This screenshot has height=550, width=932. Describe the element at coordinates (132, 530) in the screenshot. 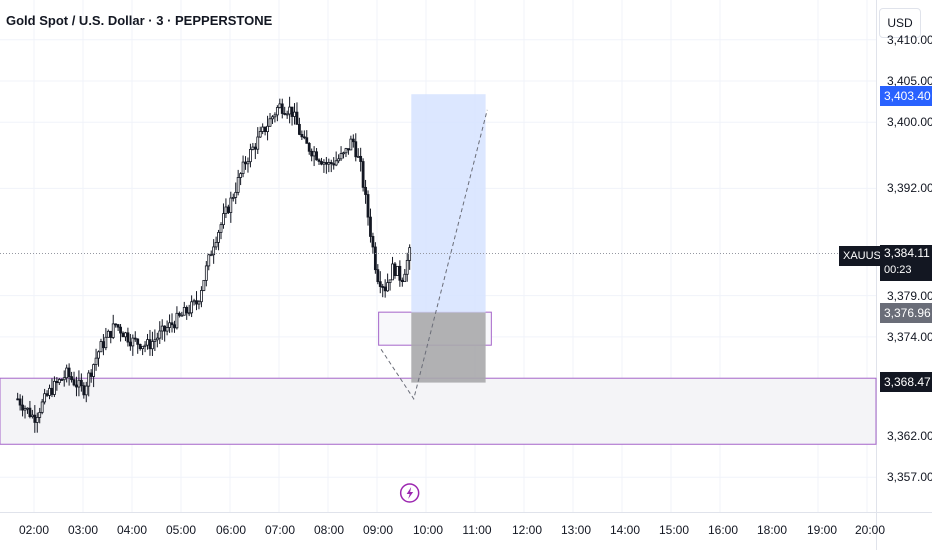

I see `time-tick-label: 04:00` at that location.